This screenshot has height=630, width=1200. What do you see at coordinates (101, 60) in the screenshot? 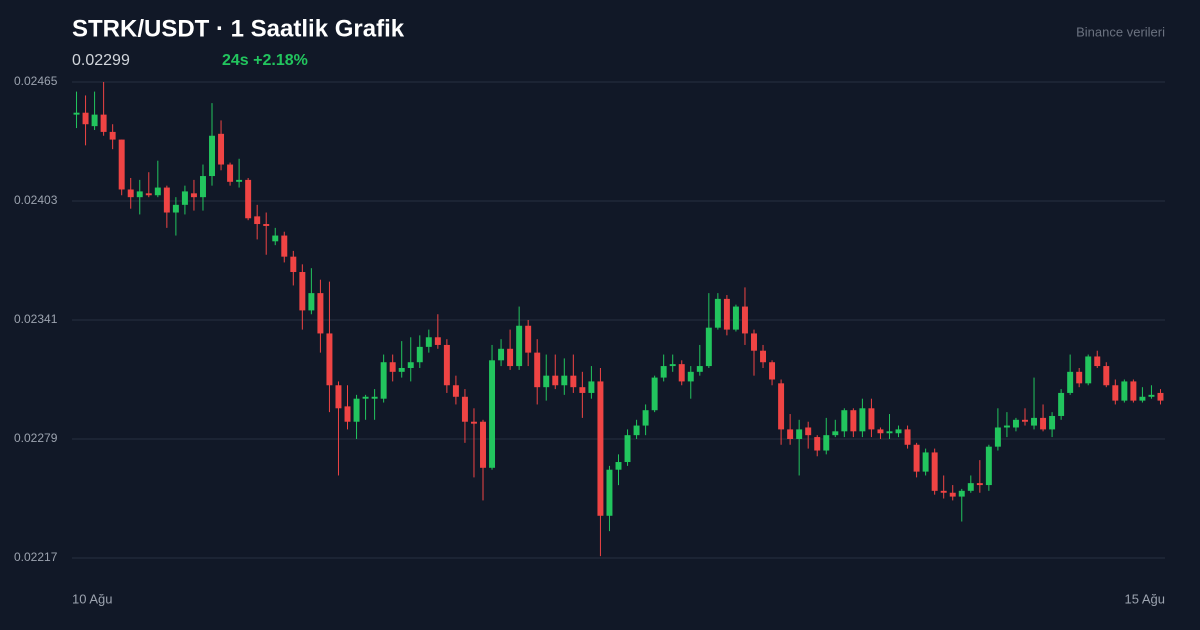
I see `last-price: 0.02299` at bounding box center [101, 60].